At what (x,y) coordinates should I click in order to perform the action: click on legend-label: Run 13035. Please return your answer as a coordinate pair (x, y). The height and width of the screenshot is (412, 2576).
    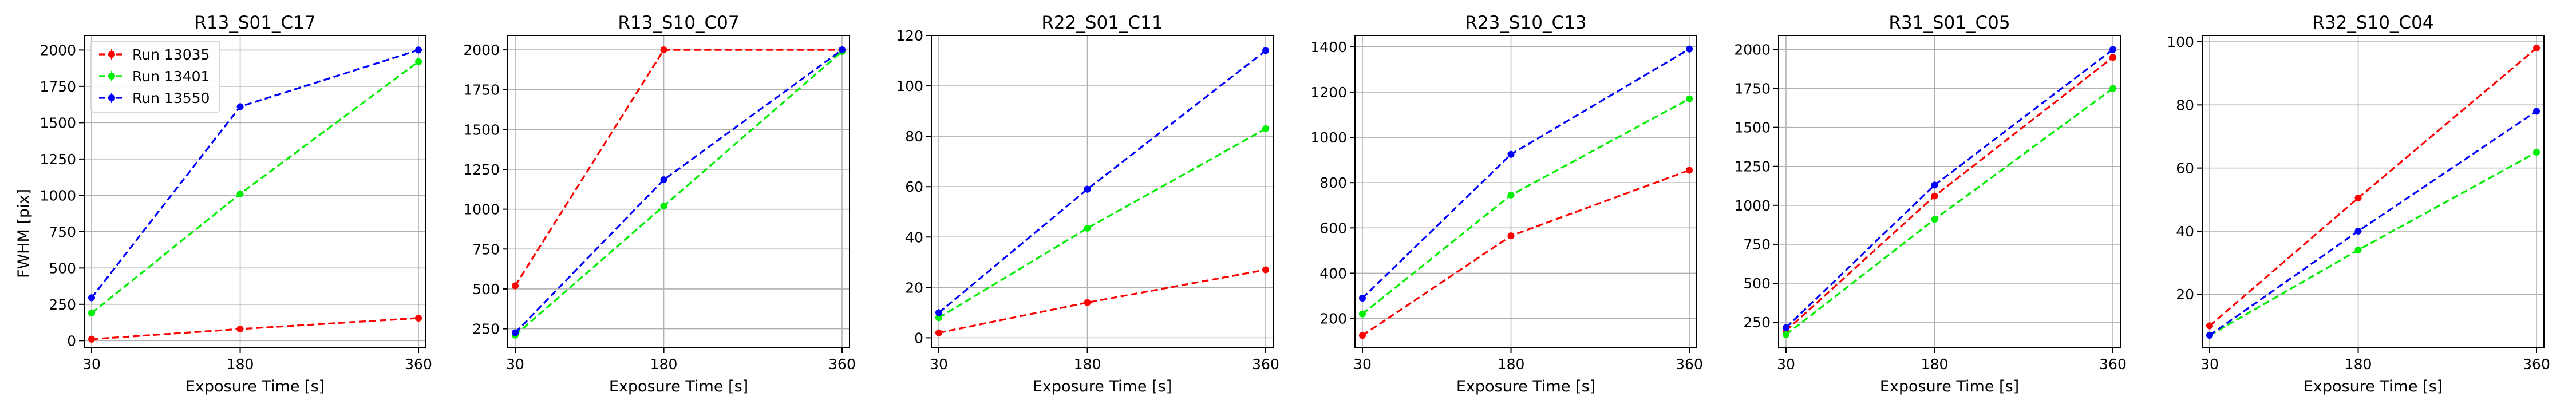
    Looking at the image, I should click on (171, 54).